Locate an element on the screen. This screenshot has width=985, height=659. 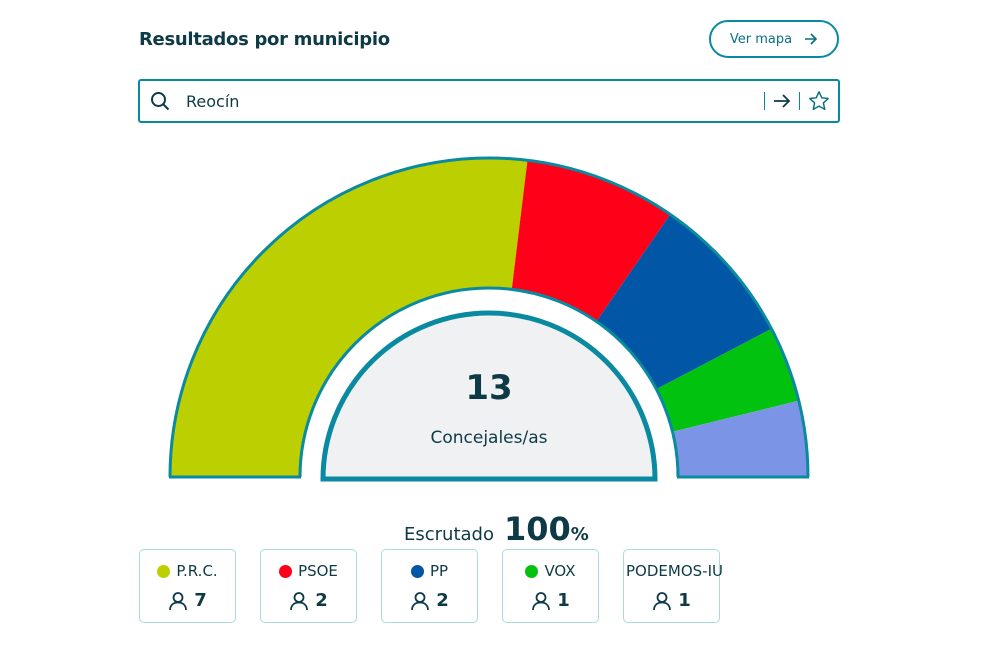
municipality-search is located at coordinates (489, 101).